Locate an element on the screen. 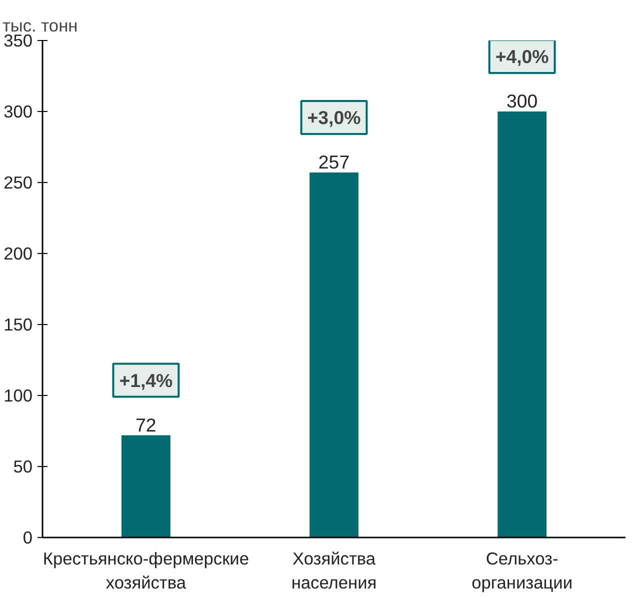  x-tick-label: Крестьянско-фермерские хозяйства is located at coordinates (145, 570).